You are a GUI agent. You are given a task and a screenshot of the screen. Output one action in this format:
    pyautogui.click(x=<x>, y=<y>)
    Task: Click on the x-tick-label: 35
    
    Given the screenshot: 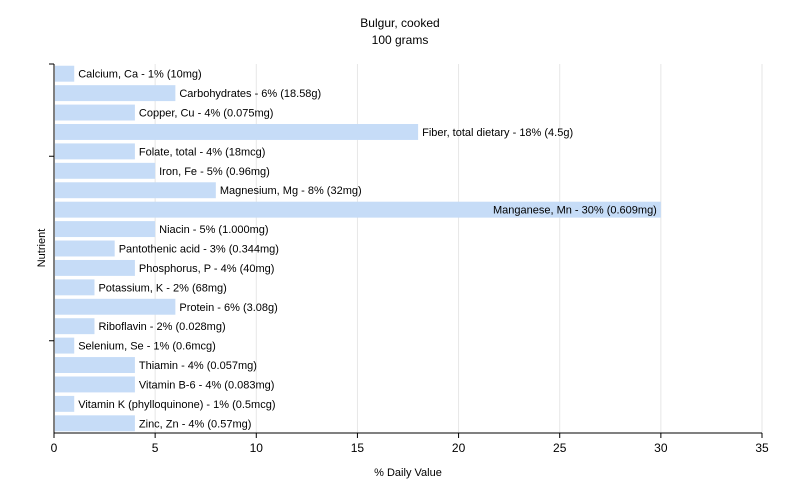 What is the action you would take?
    pyautogui.click(x=762, y=448)
    